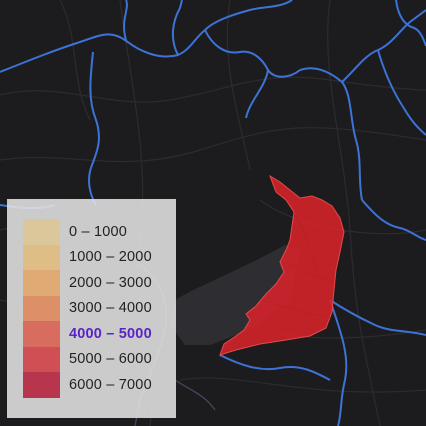  I want to click on legend-label: 0 – 1000, so click(98, 231).